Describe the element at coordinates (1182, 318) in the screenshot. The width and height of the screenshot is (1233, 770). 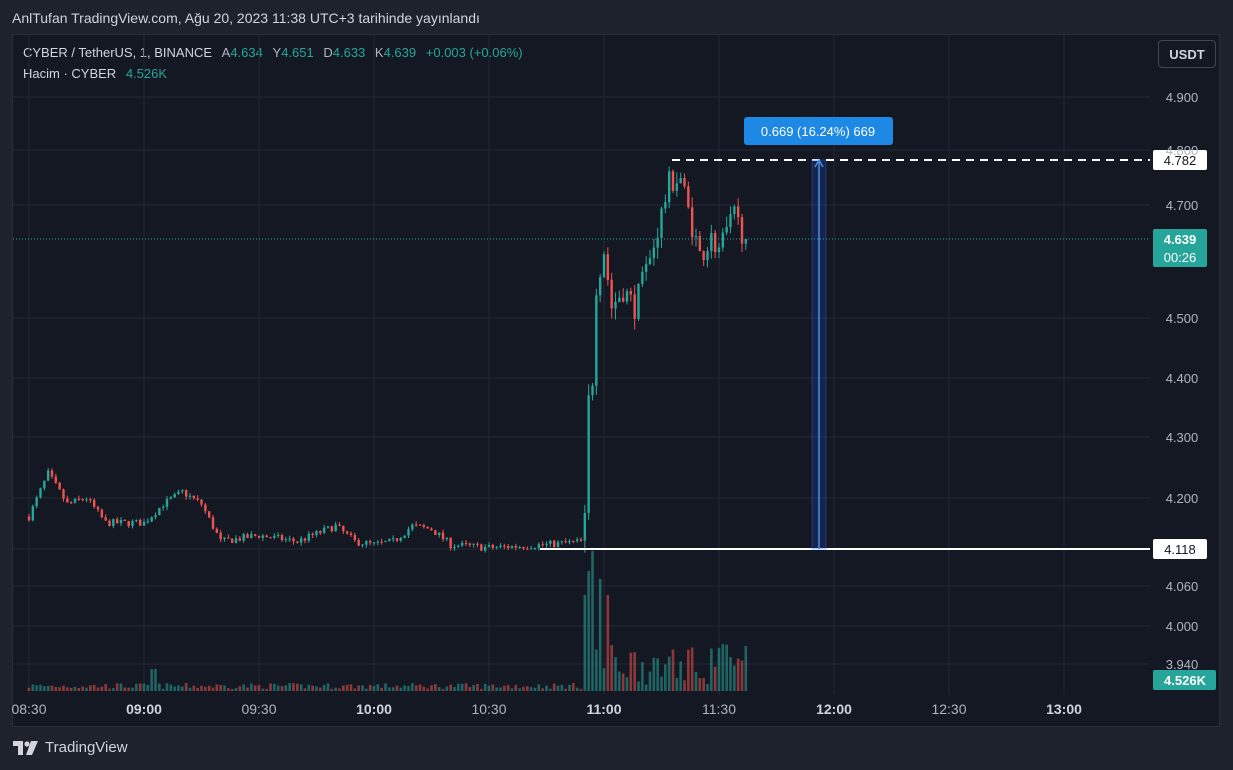
I see `y-tick-label: 4.500` at that location.